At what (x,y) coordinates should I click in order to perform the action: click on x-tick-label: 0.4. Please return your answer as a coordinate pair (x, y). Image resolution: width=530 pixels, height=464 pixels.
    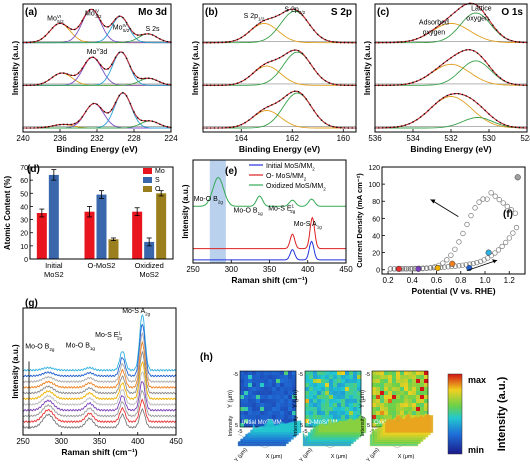
    Looking at the image, I should click on (413, 280).